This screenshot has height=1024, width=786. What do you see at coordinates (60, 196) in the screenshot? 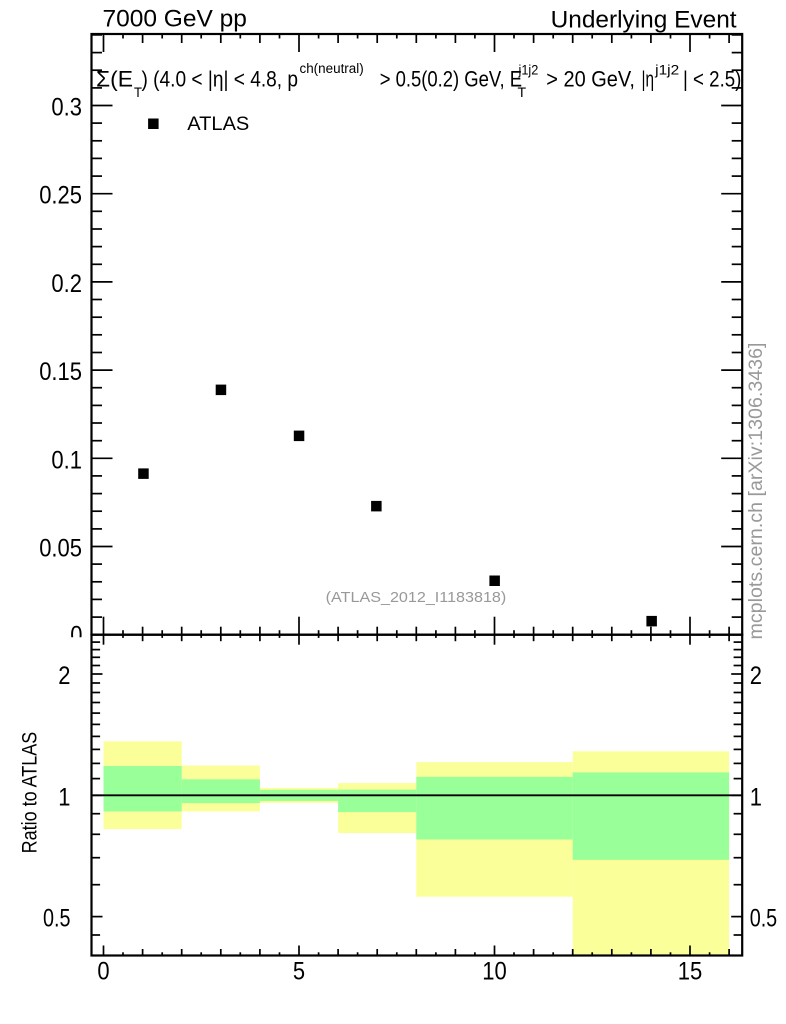
I see `svg-text: 0.25` at bounding box center [60, 196].